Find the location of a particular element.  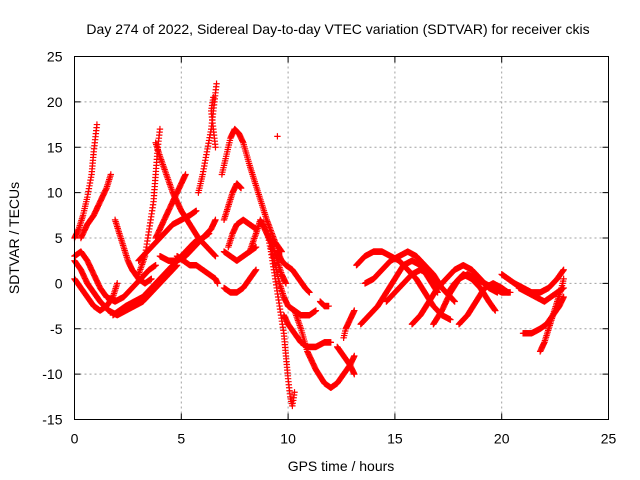

y-tick-label: 0 is located at coordinates (59, 283).